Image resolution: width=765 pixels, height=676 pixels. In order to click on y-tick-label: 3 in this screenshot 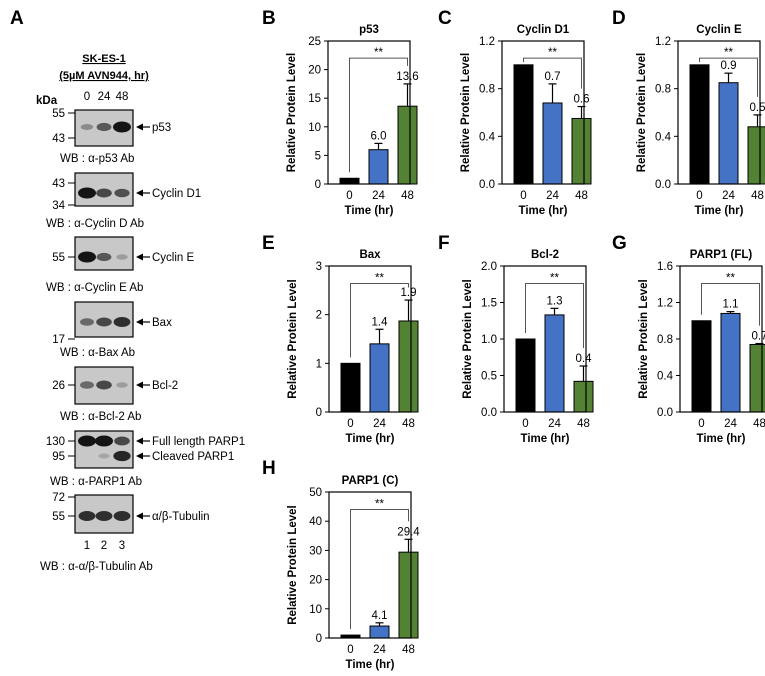, I will do `click(319, 267)`.